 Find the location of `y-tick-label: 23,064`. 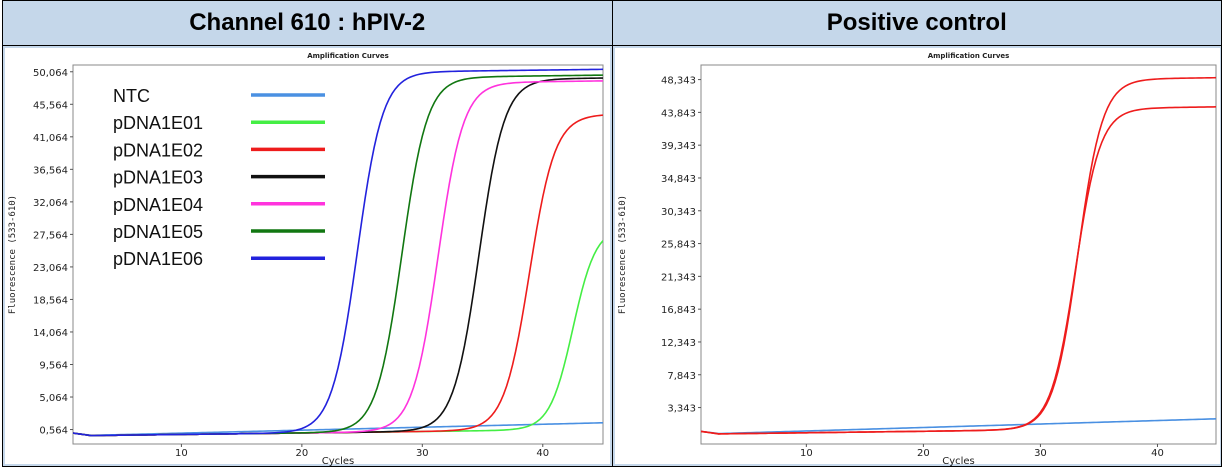

y-tick-label: 23,064 is located at coordinates (50, 268).